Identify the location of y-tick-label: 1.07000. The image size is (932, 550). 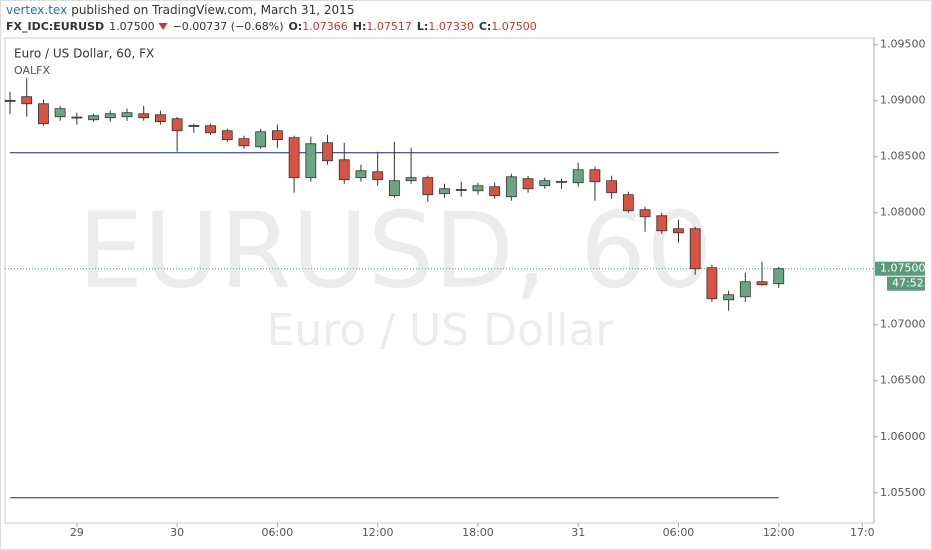
(903, 324).